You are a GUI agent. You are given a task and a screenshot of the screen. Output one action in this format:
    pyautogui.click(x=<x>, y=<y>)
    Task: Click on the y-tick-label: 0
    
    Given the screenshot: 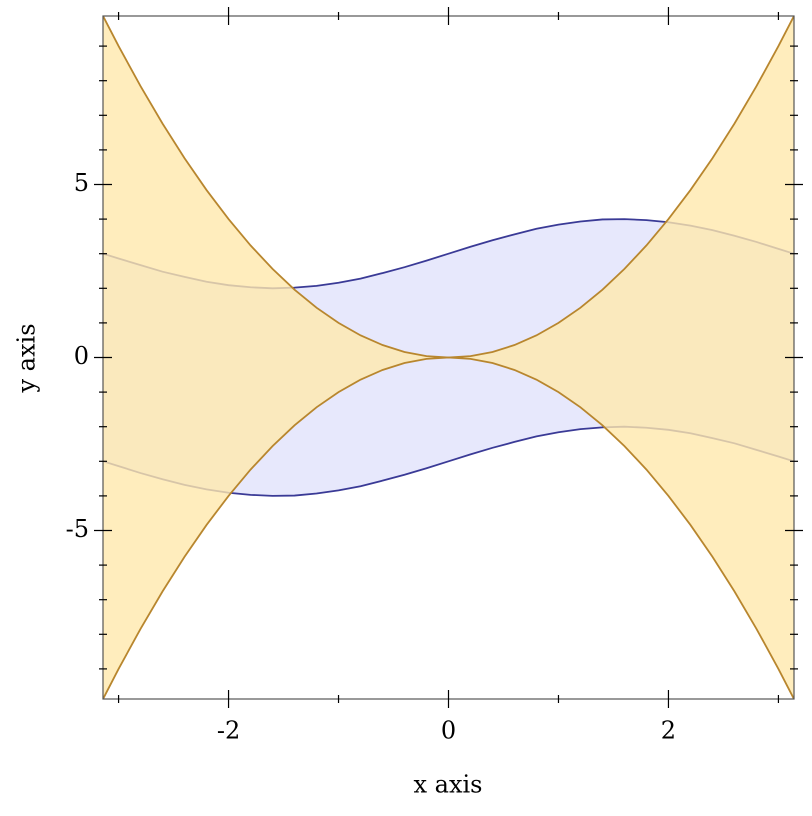 What is the action you would take?
    pyautogui.click(x=81, y=356)
    